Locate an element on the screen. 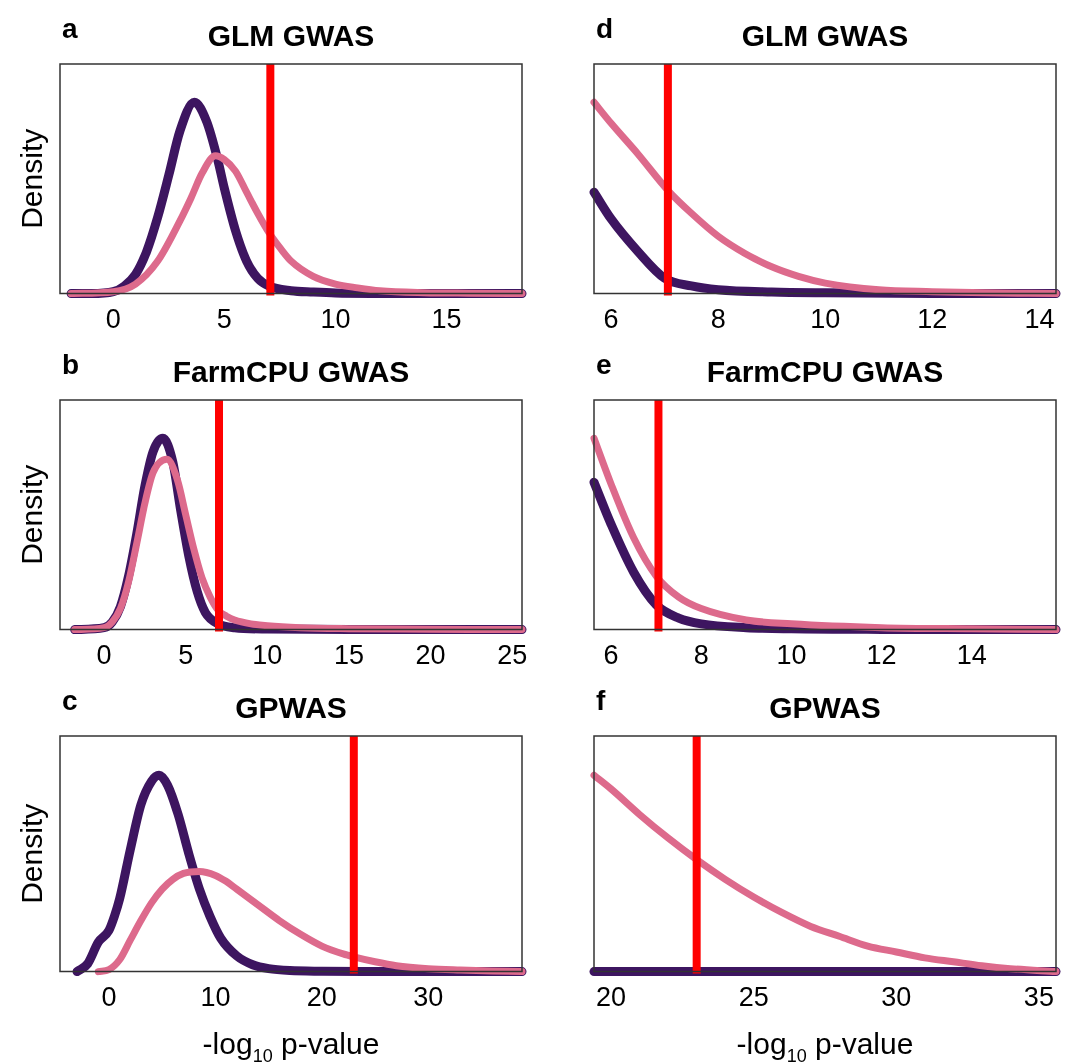  x-tick-label: 35 is located at coordinates (1038, 997).